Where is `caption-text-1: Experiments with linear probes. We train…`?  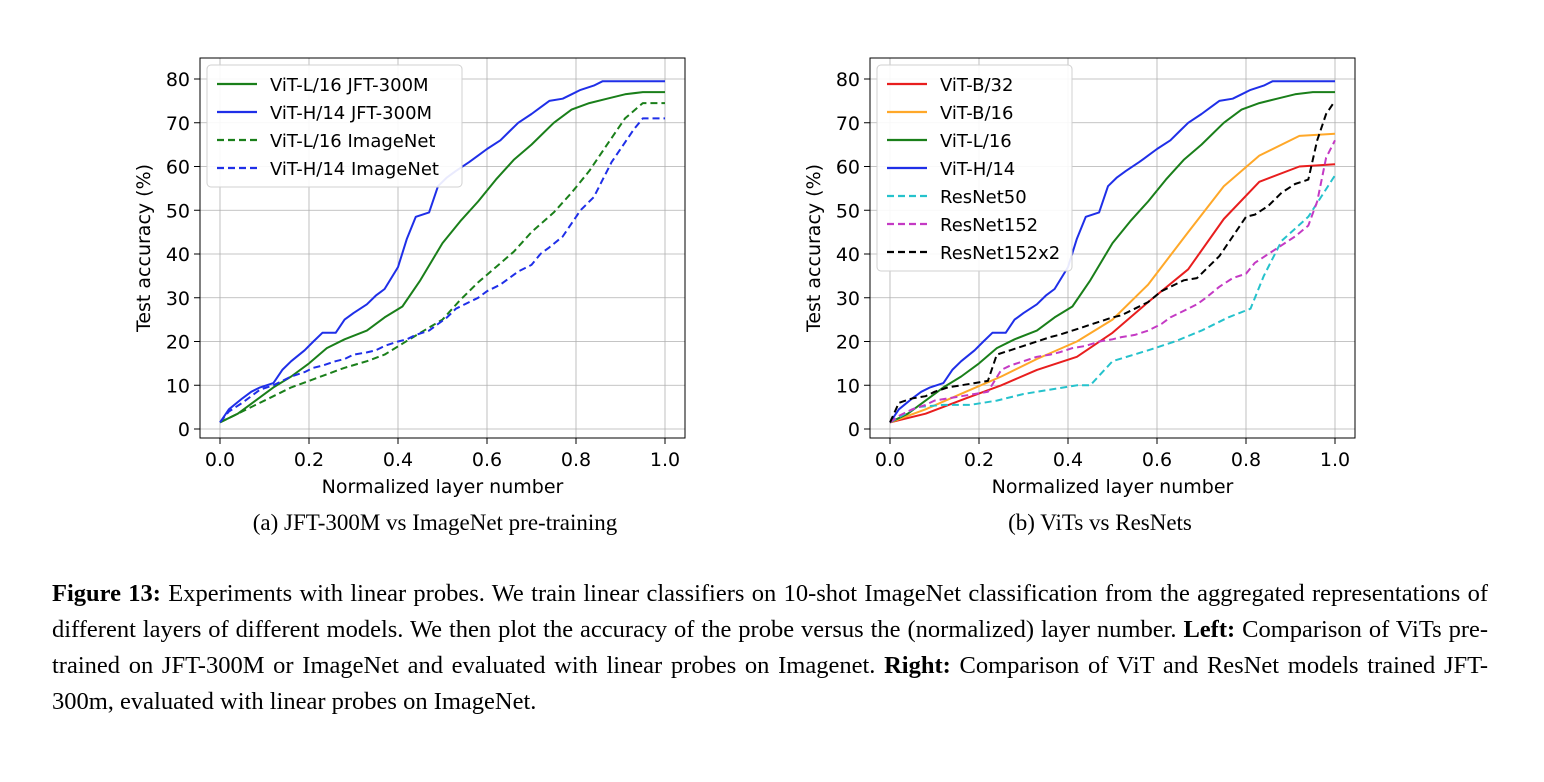 caption-text-1: Experiments with linear probes. We train… is located at coordinates (770, 611).